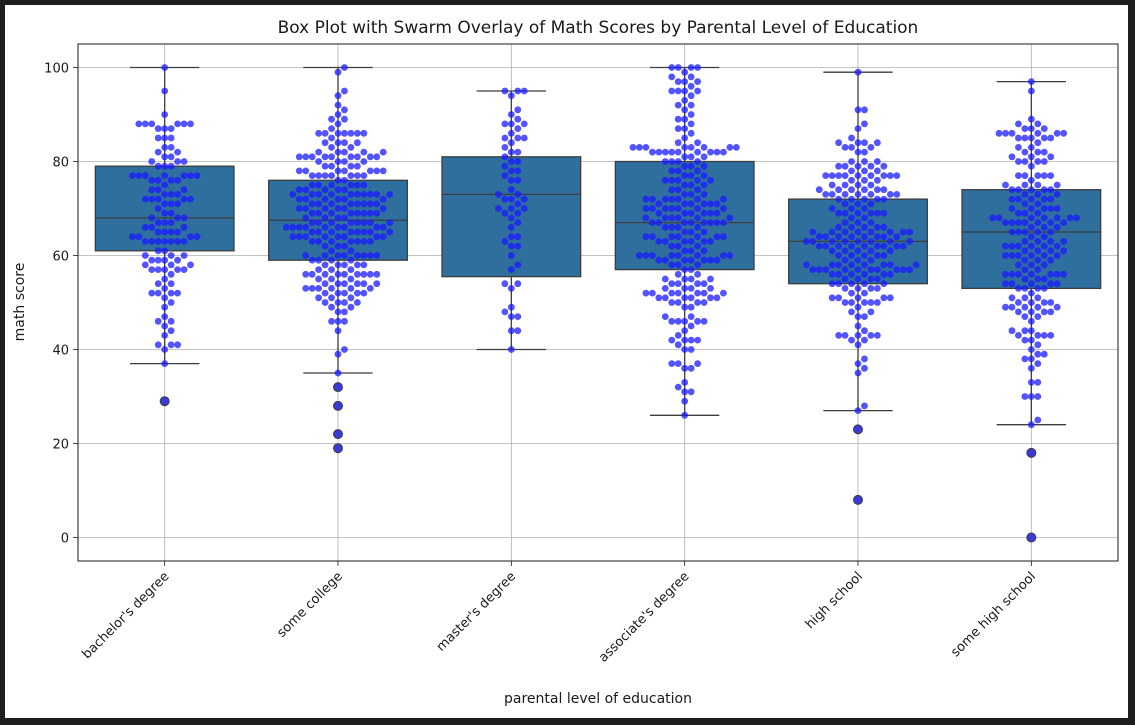  Describe the element at coordinates (598, 699) in the screenshot. I see `x-axis-label: parental level of education` at that location.